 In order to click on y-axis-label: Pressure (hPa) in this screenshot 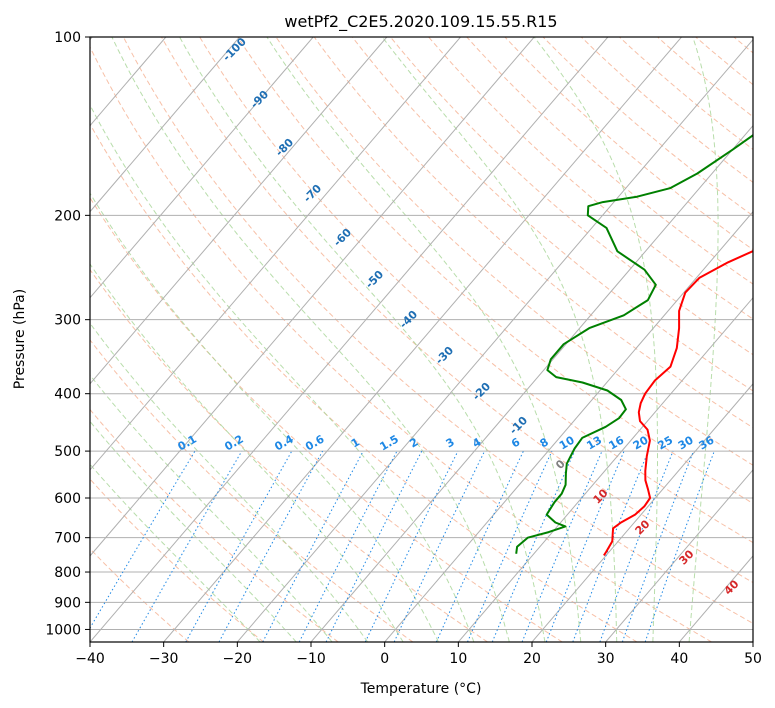, I will do `click(20, 339)`.